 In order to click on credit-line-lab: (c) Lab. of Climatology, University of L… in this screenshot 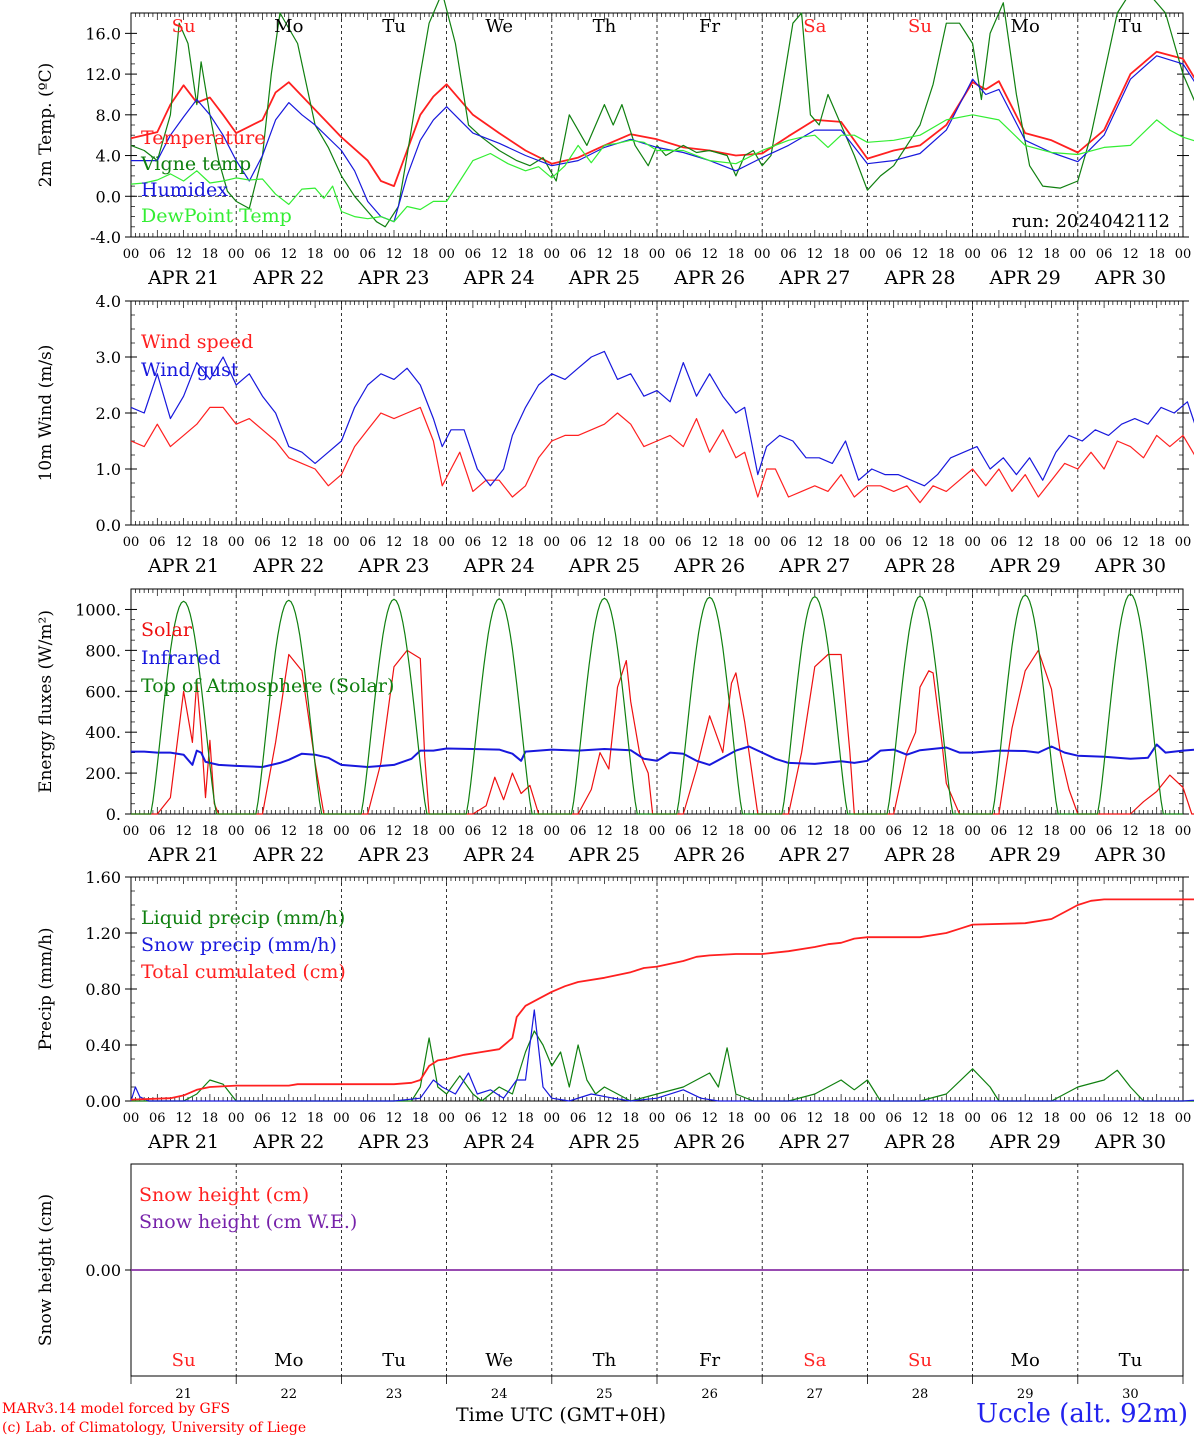, I will do `click(154, 1428)`.